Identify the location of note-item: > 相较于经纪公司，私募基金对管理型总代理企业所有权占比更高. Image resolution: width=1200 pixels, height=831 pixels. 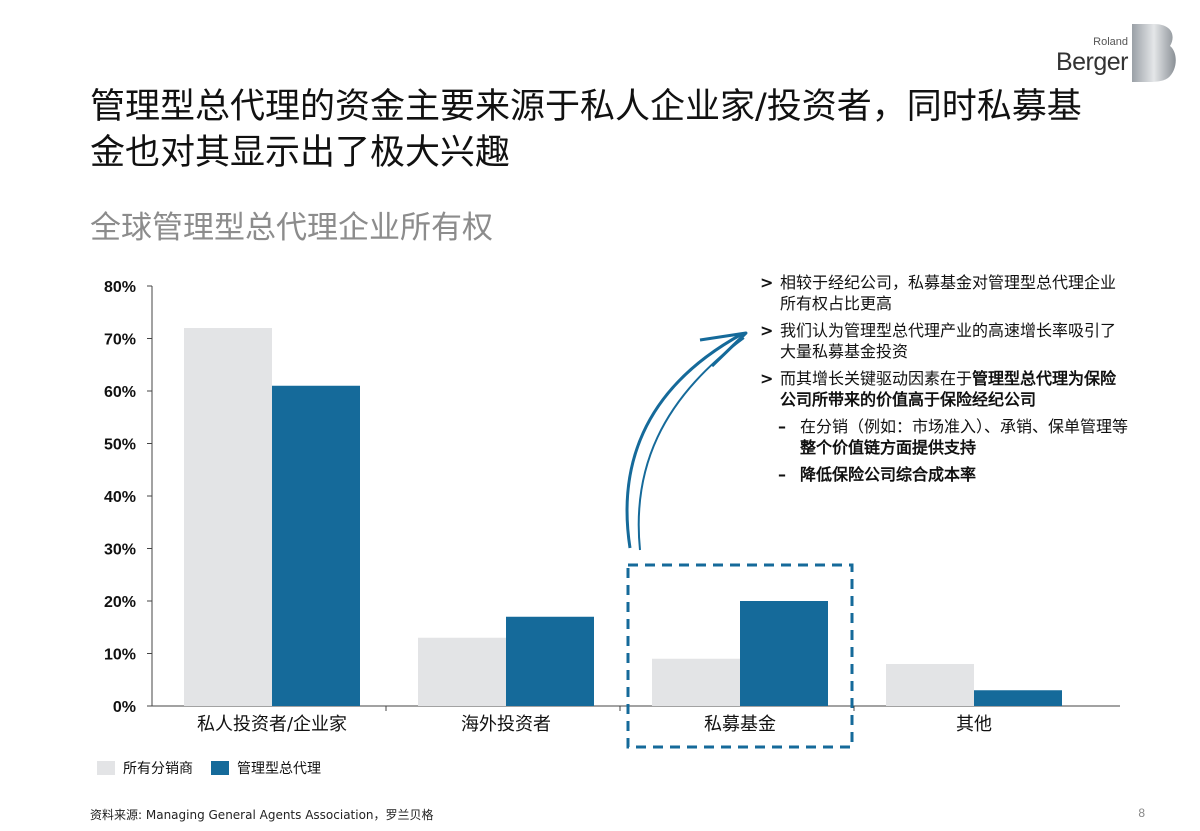
(945, 293).